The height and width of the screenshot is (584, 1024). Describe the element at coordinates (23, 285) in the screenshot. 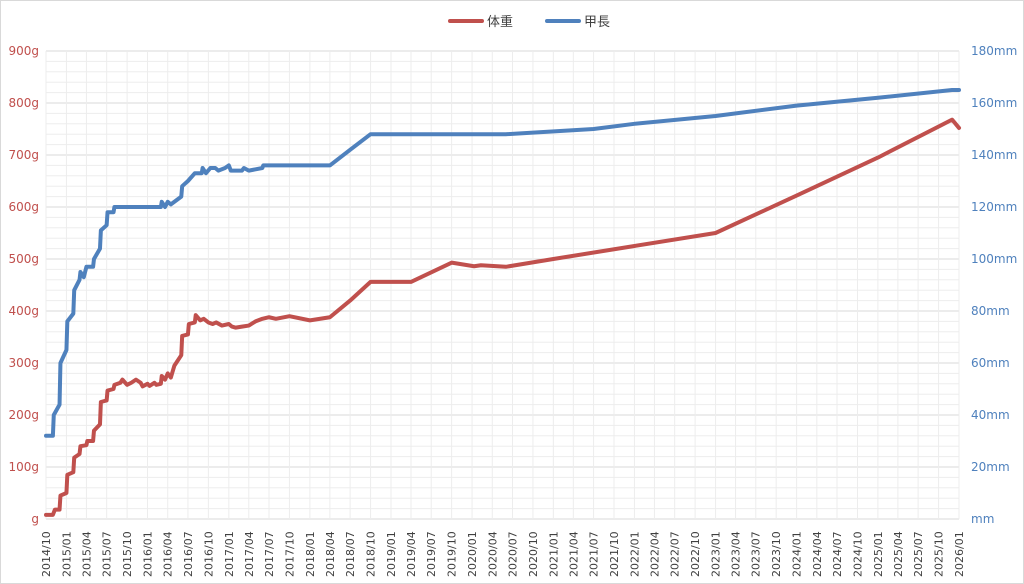

I see `left-axis-ticks: g 100g 200g 300g 400g 500g 600g 700g 800g 900g` at that location.